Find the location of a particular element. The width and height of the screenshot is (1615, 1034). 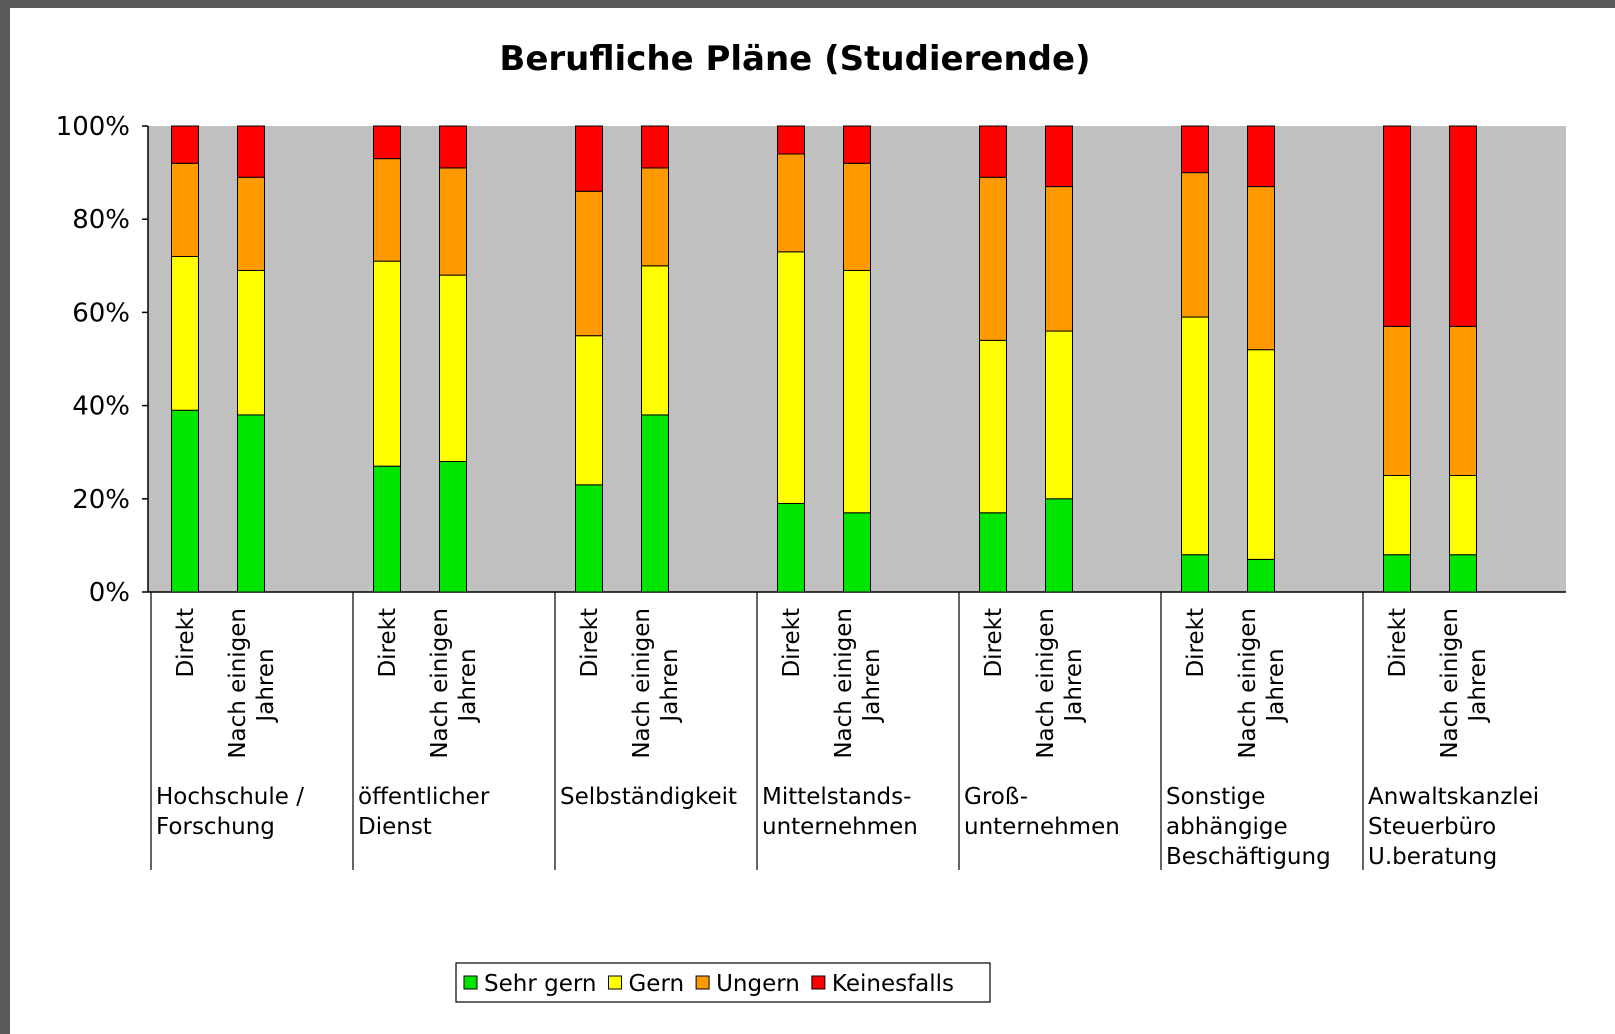

group-label: Dienst is located at coordinates (395, 827).